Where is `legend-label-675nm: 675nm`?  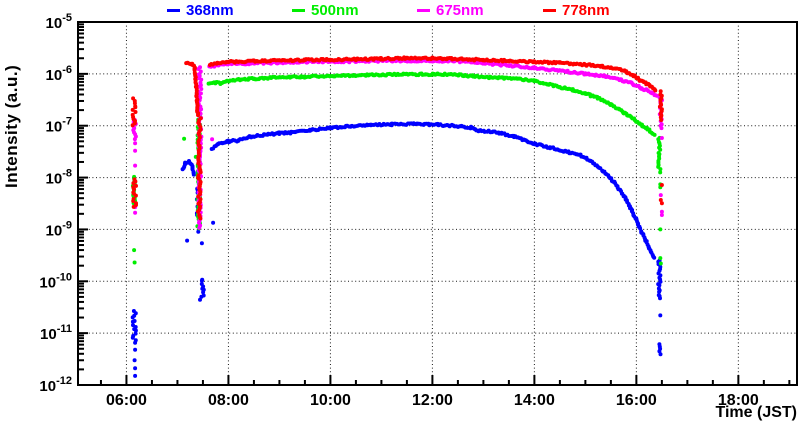 legend-label-675nm: 675nm is located at coordinates (460, 10).